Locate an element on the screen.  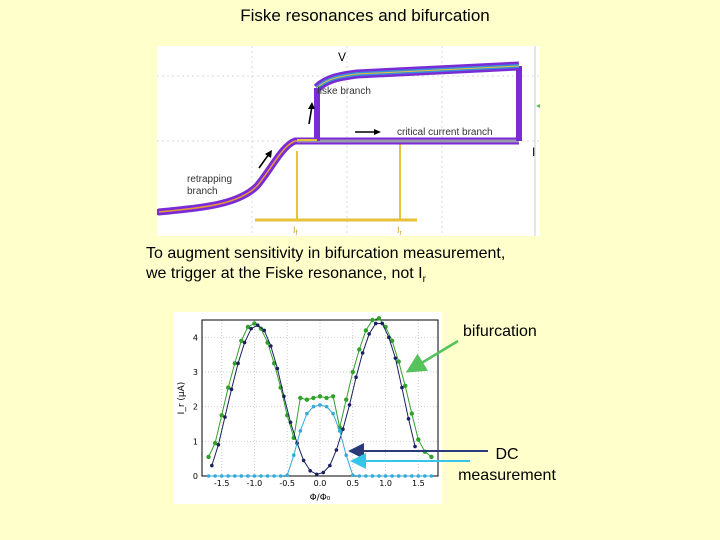
x-tick-label: 0.0 is located at coordinates (320, 483).